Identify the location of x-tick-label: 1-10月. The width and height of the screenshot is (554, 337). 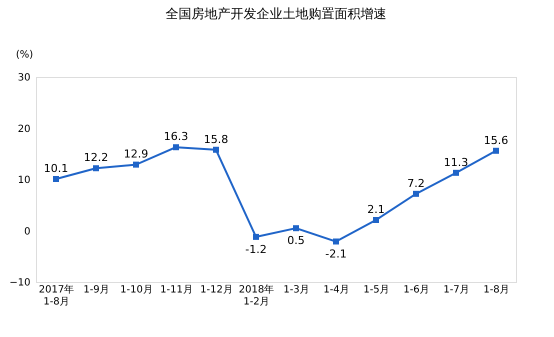
(136, 290).